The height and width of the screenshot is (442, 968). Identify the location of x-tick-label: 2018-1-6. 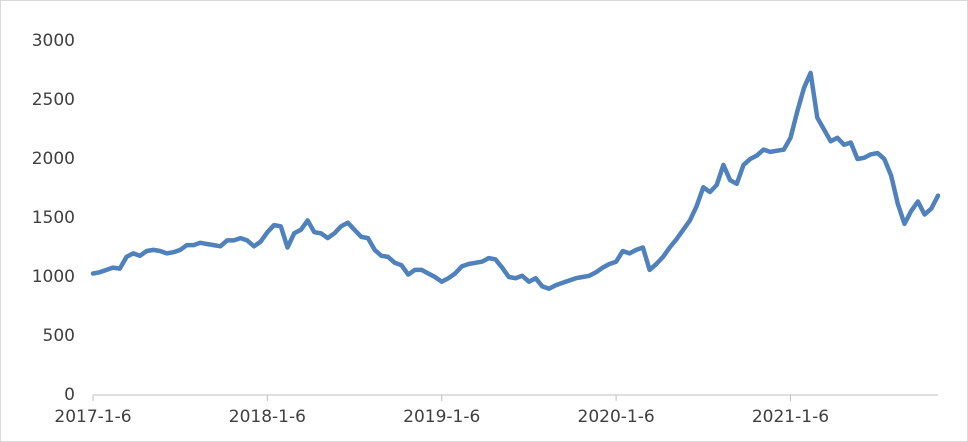
(267, 417).